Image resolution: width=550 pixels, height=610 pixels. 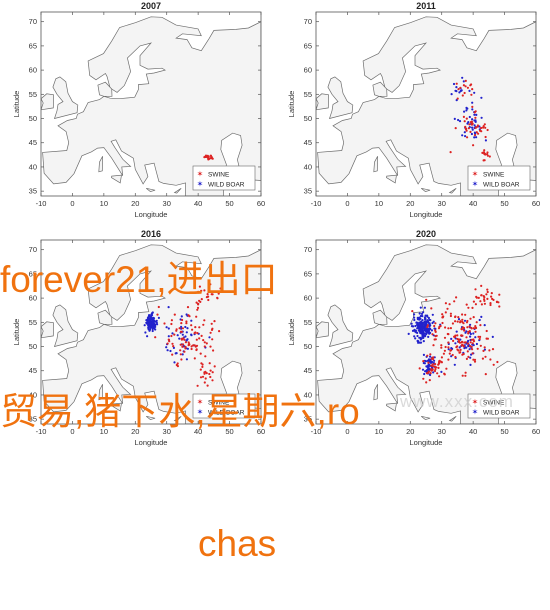 What do you see at coordinates (426, 234) in the screenshot?
I see `panel-title: 2020` at bounding box center [426, 234].